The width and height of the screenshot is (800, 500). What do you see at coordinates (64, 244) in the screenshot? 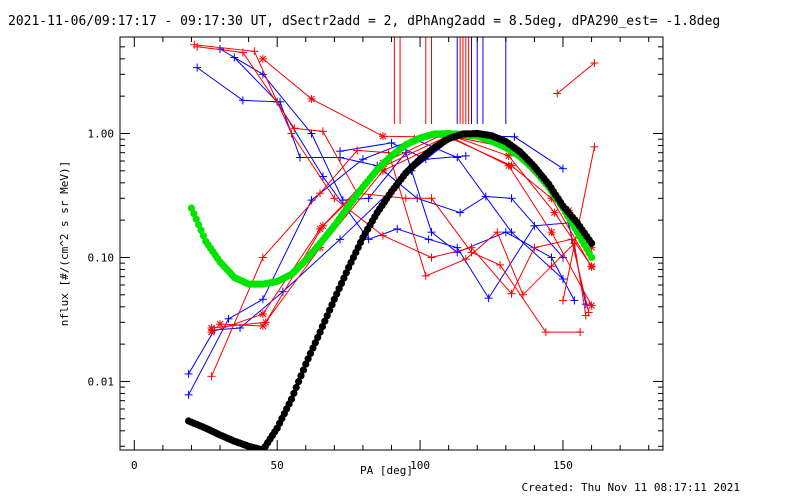
I see `y-axis-title: nflux [#/(cm^2 s sr MeV)]` at bounding box center [64, 244].